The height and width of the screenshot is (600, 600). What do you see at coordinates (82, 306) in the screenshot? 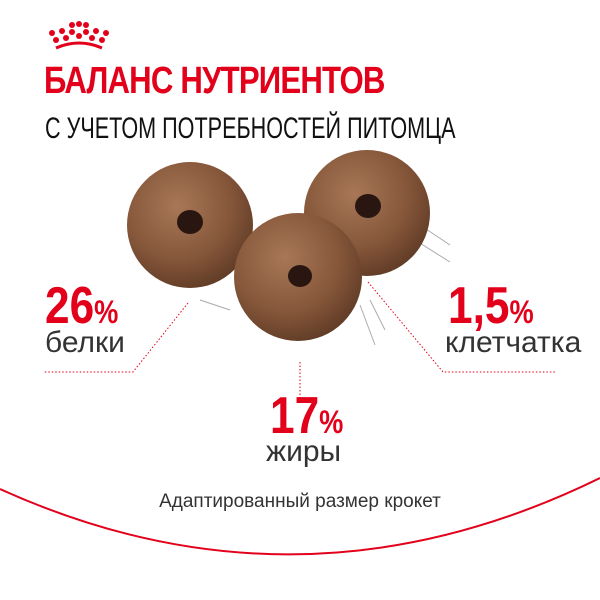
I see `protein-value: 26%` at bounding box center [82, 306].